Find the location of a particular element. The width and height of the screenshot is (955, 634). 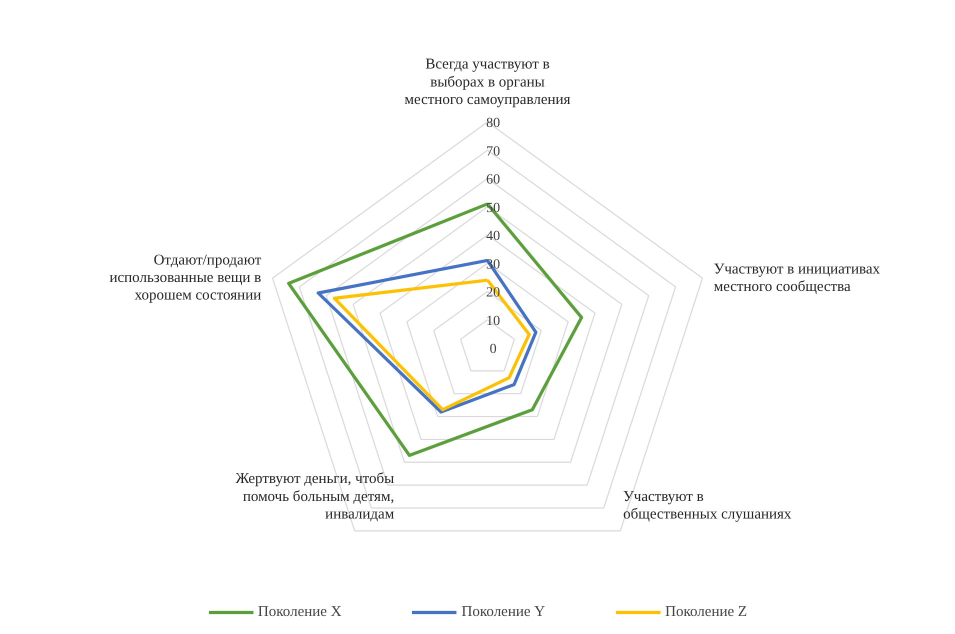

y-tick-label: 40 is located at coordinates (493, 236).